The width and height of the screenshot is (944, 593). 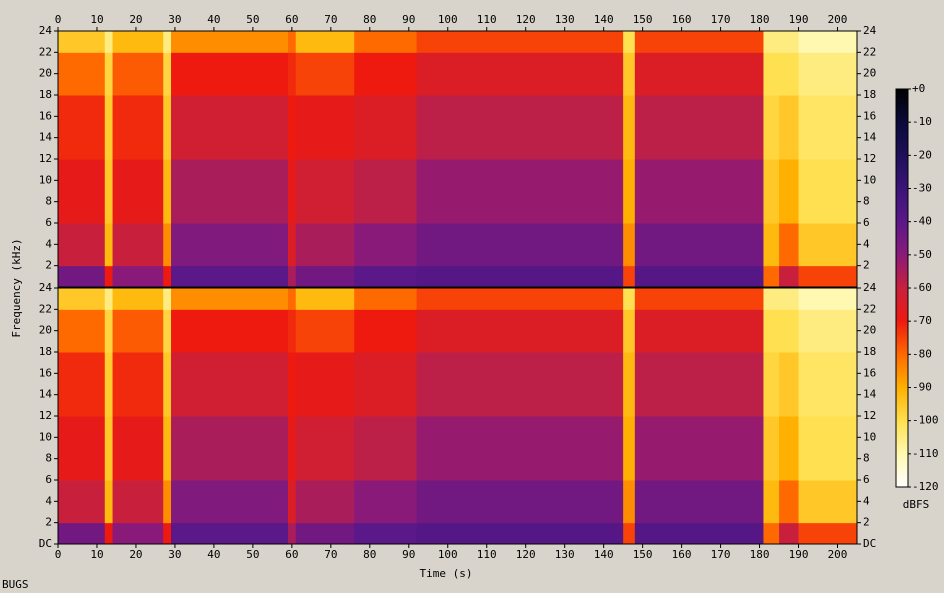 What do you see at coordinates (487, 19) in the screenshot?
I see `x-tick-label: 110` at bounding box center [487, 19].